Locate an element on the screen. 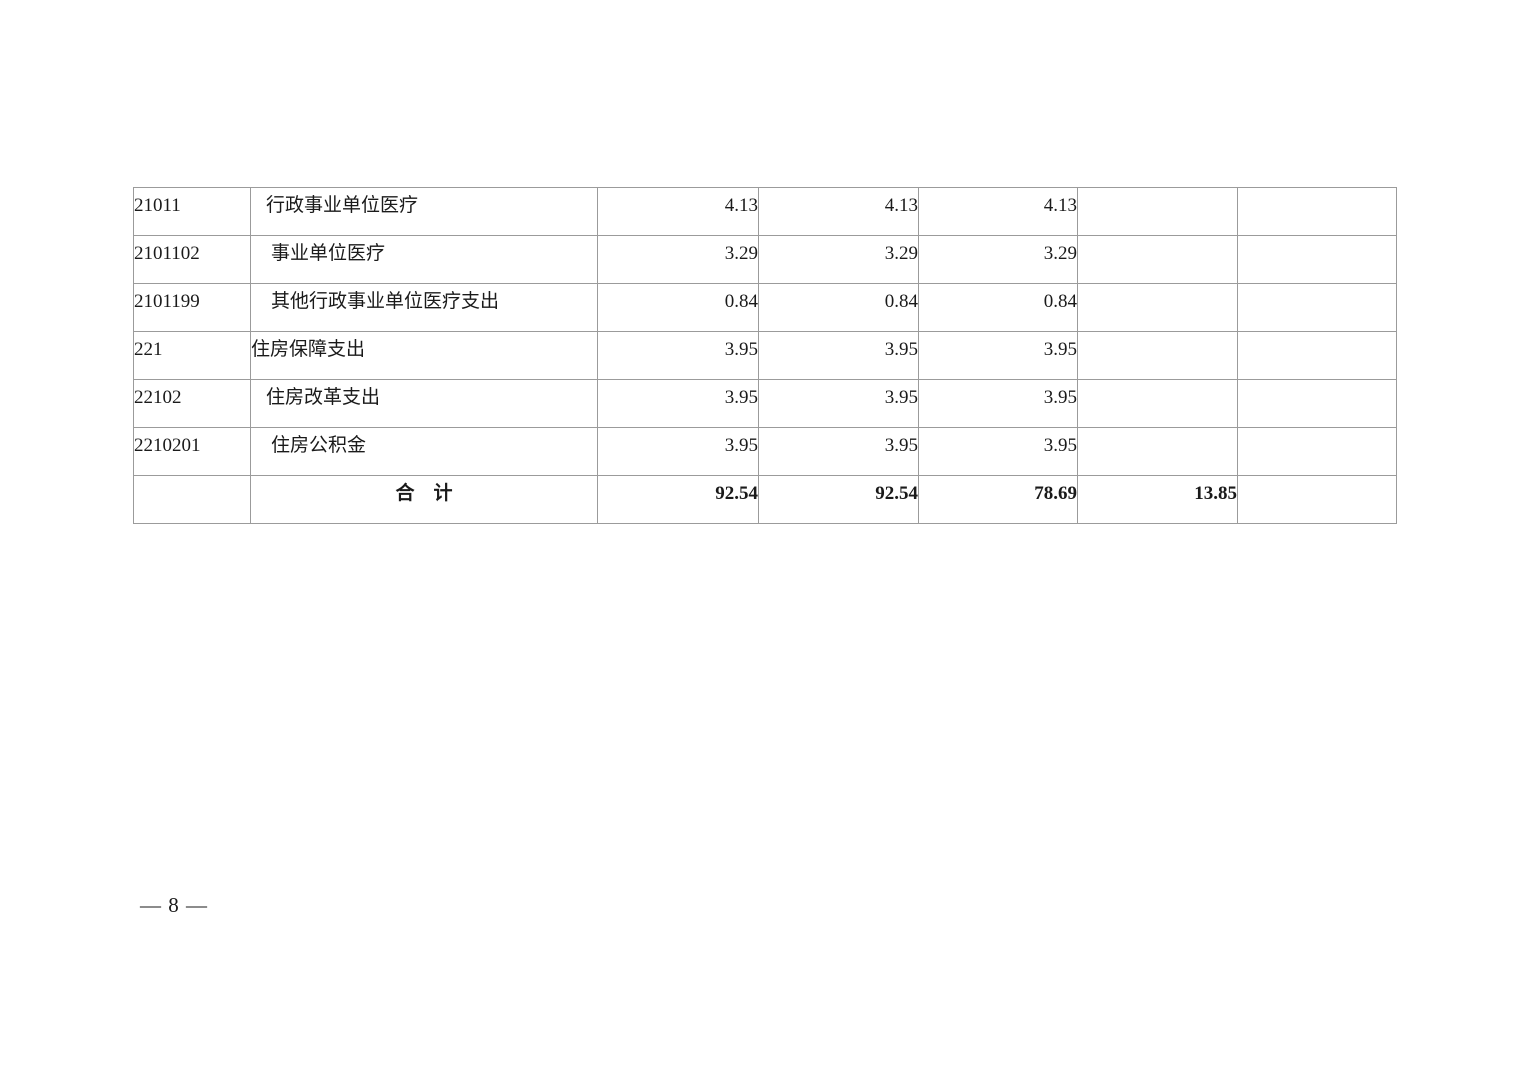 The image size is (1520, 1074). table-row: 2210201 住房公积金 3.95 3.95 3.95 is located at coordinates (765, 451).